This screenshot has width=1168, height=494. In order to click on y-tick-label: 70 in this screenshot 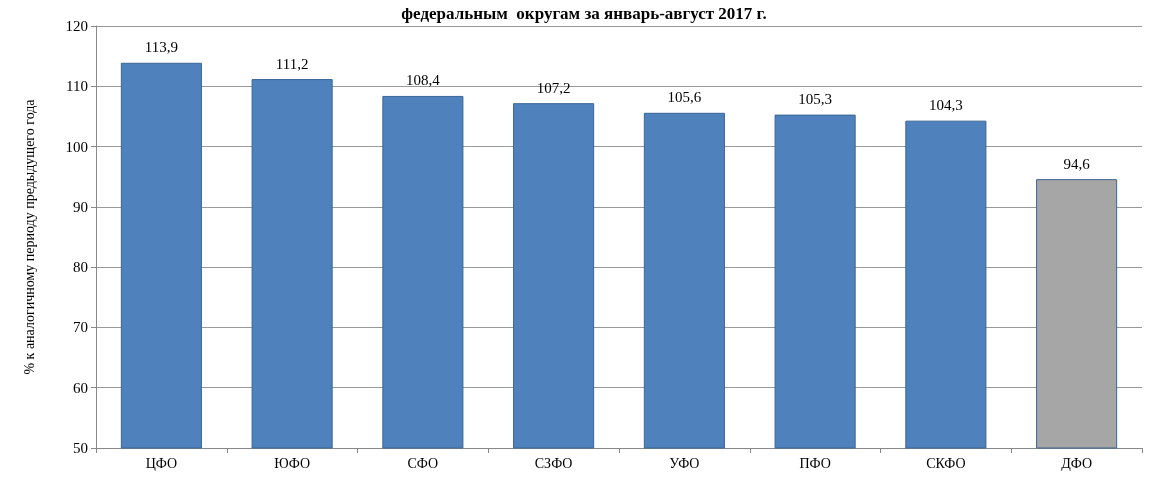, I will do `click(80, 327)`.